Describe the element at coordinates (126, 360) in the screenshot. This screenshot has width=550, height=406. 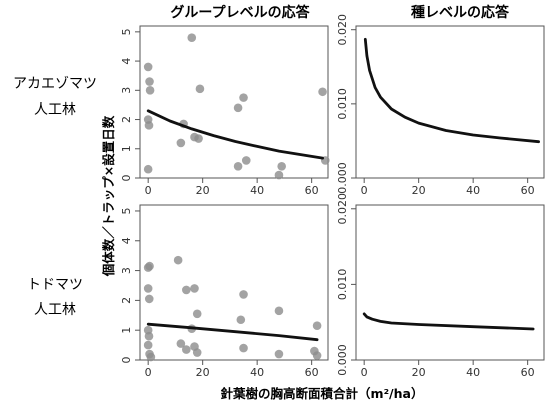
I see `panel-r2c1-ytick-label: 0` at that location.